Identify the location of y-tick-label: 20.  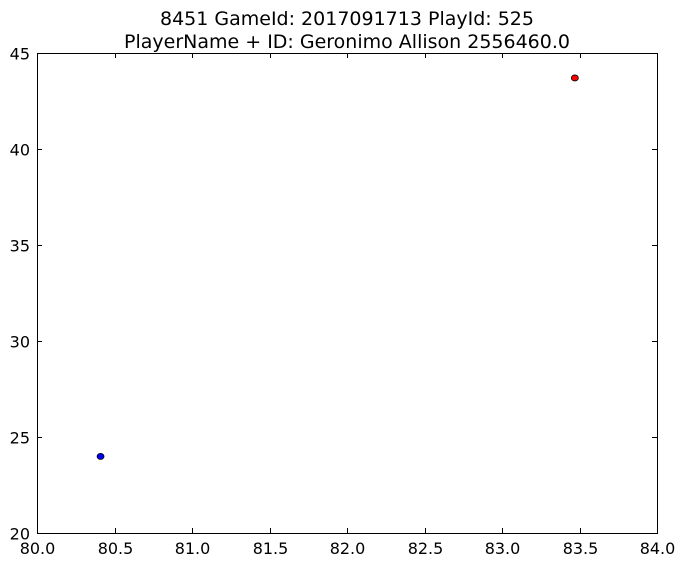
(20, 534).